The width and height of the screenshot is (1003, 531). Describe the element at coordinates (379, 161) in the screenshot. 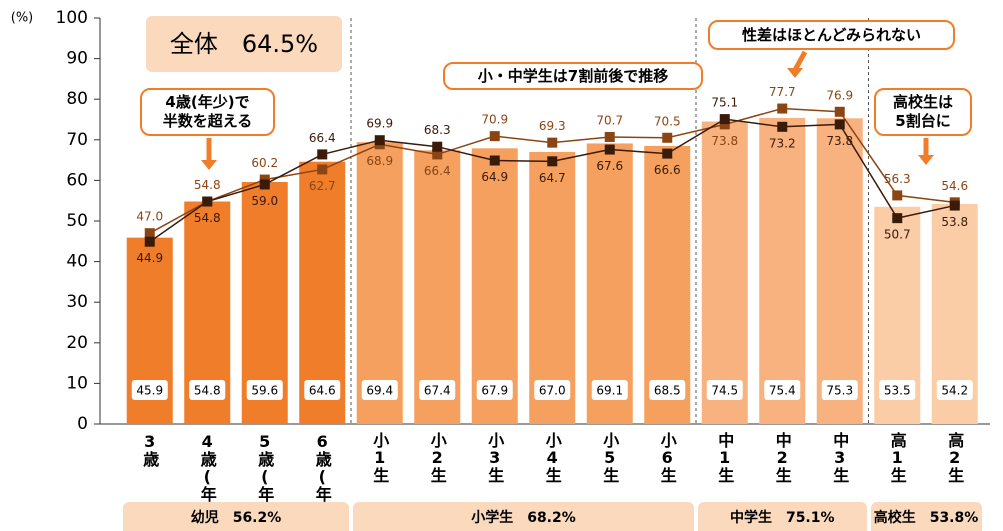

I see `series-value-label: 68.9` at that location.